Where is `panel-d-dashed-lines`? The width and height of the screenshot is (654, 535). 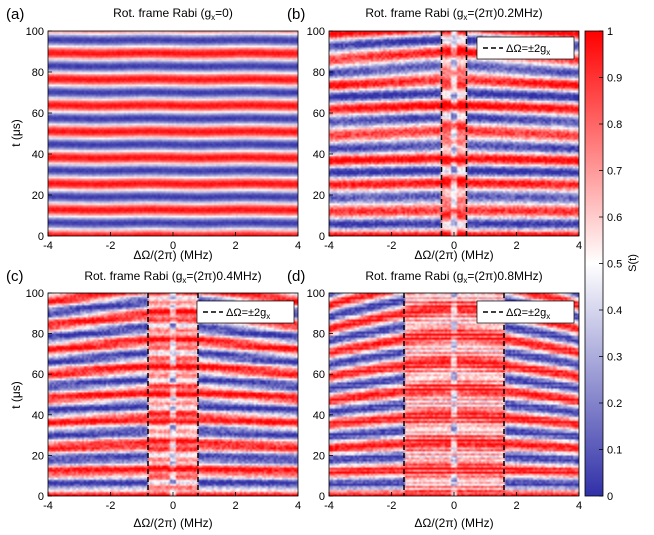 panel-d-dashed-lines is located at coordinates (454, 394).